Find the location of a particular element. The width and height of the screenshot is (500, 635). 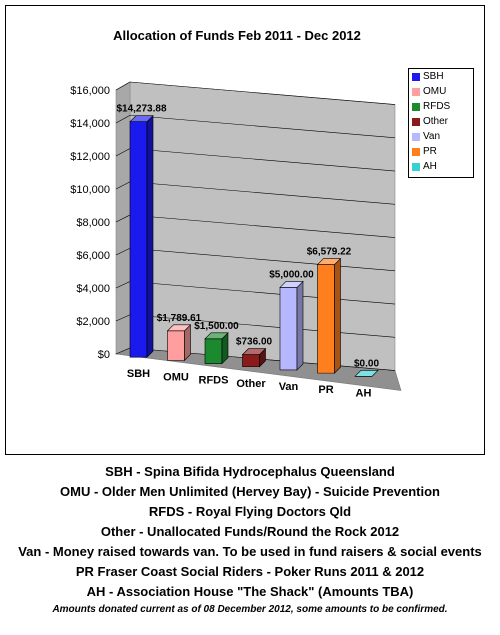

data-label: $14,273.88 is located at coordinates (141, 109).